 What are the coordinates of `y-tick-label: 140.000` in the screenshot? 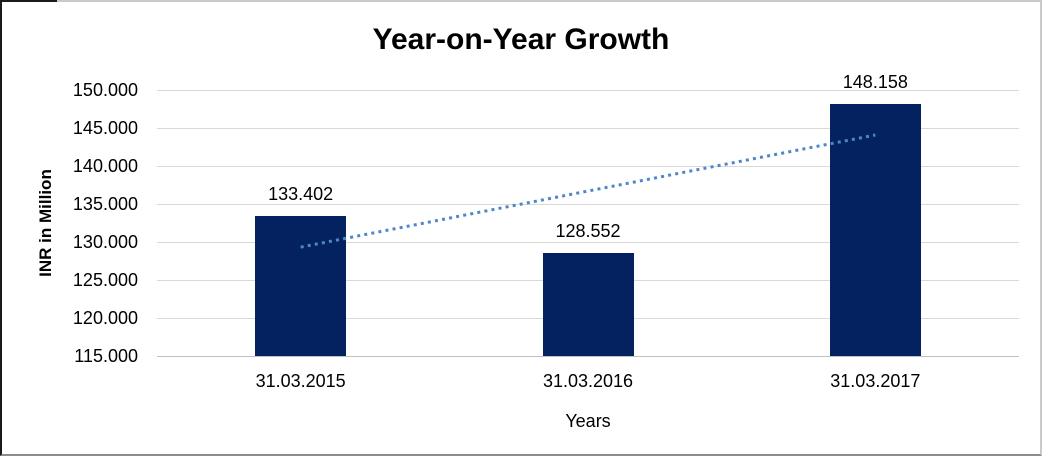 It's located at (105, 166).